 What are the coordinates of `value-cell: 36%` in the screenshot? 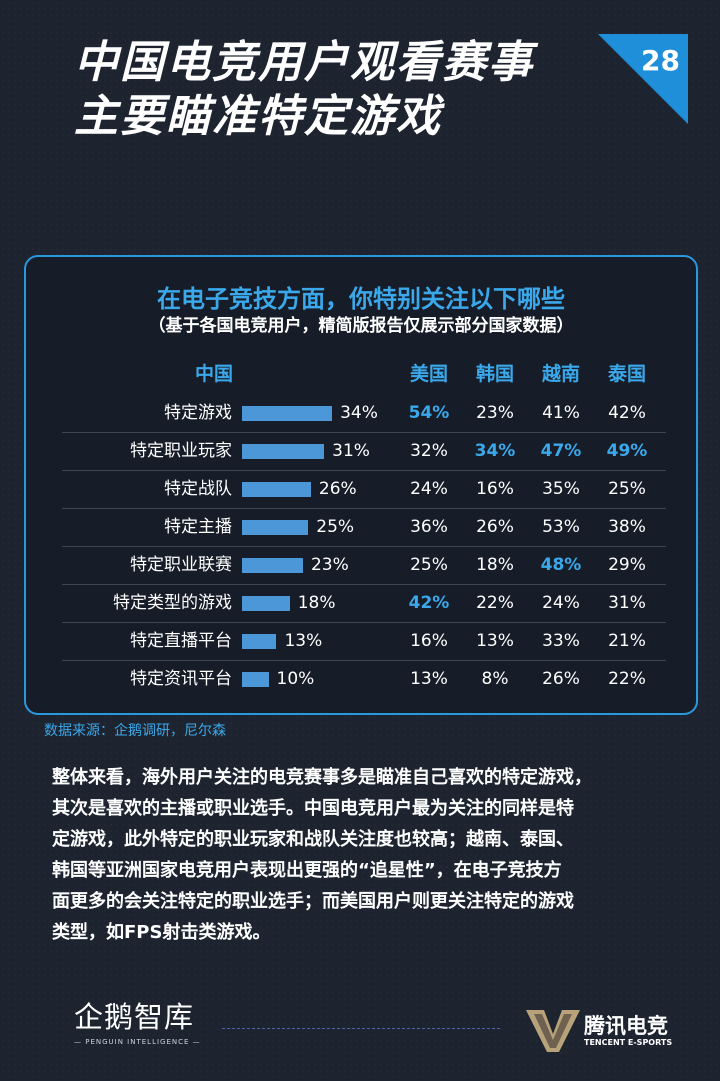 It's located at (429, 527).